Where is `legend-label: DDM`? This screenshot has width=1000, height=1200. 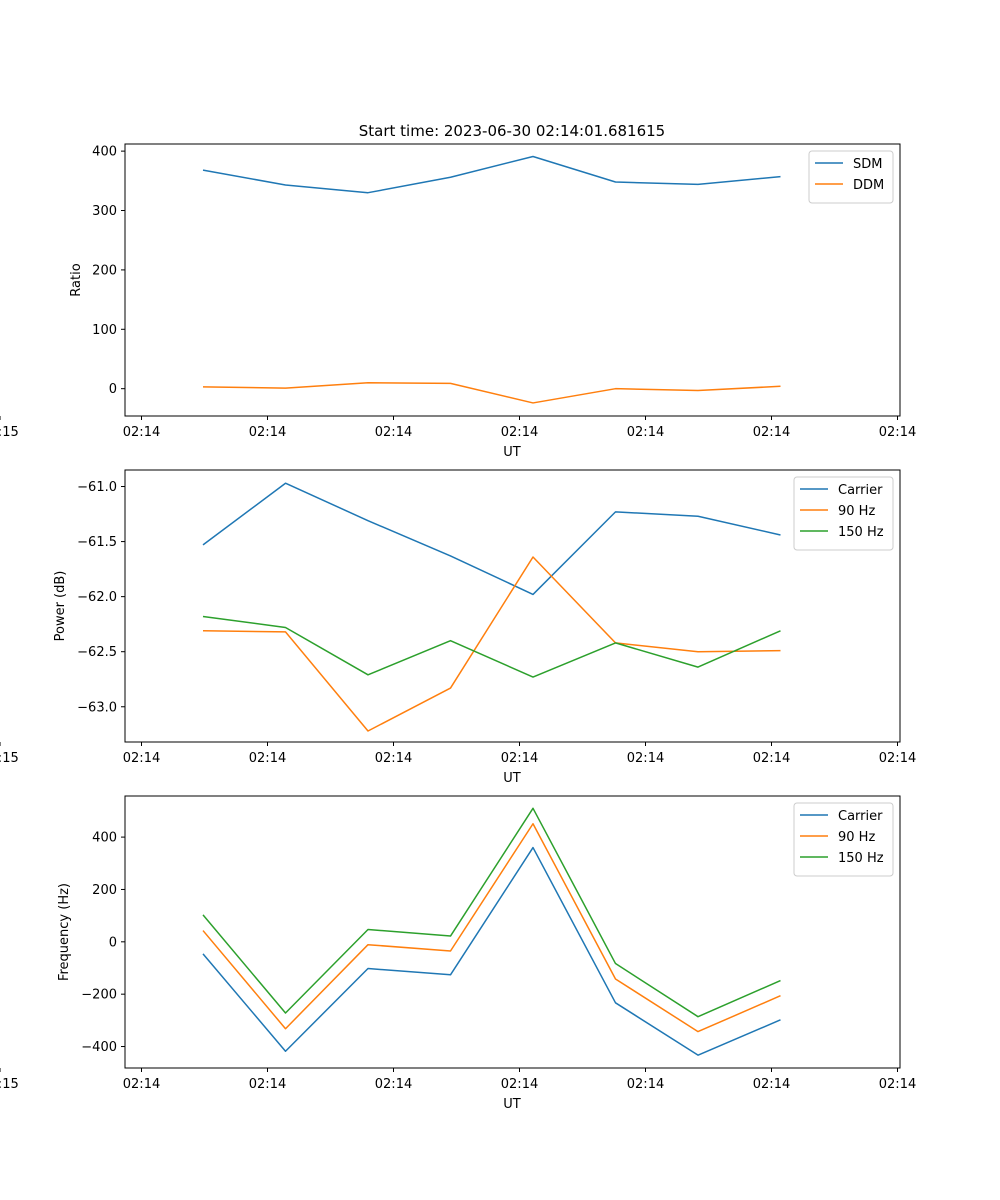 legend-label: DDM is located at coordinates (868, 185).